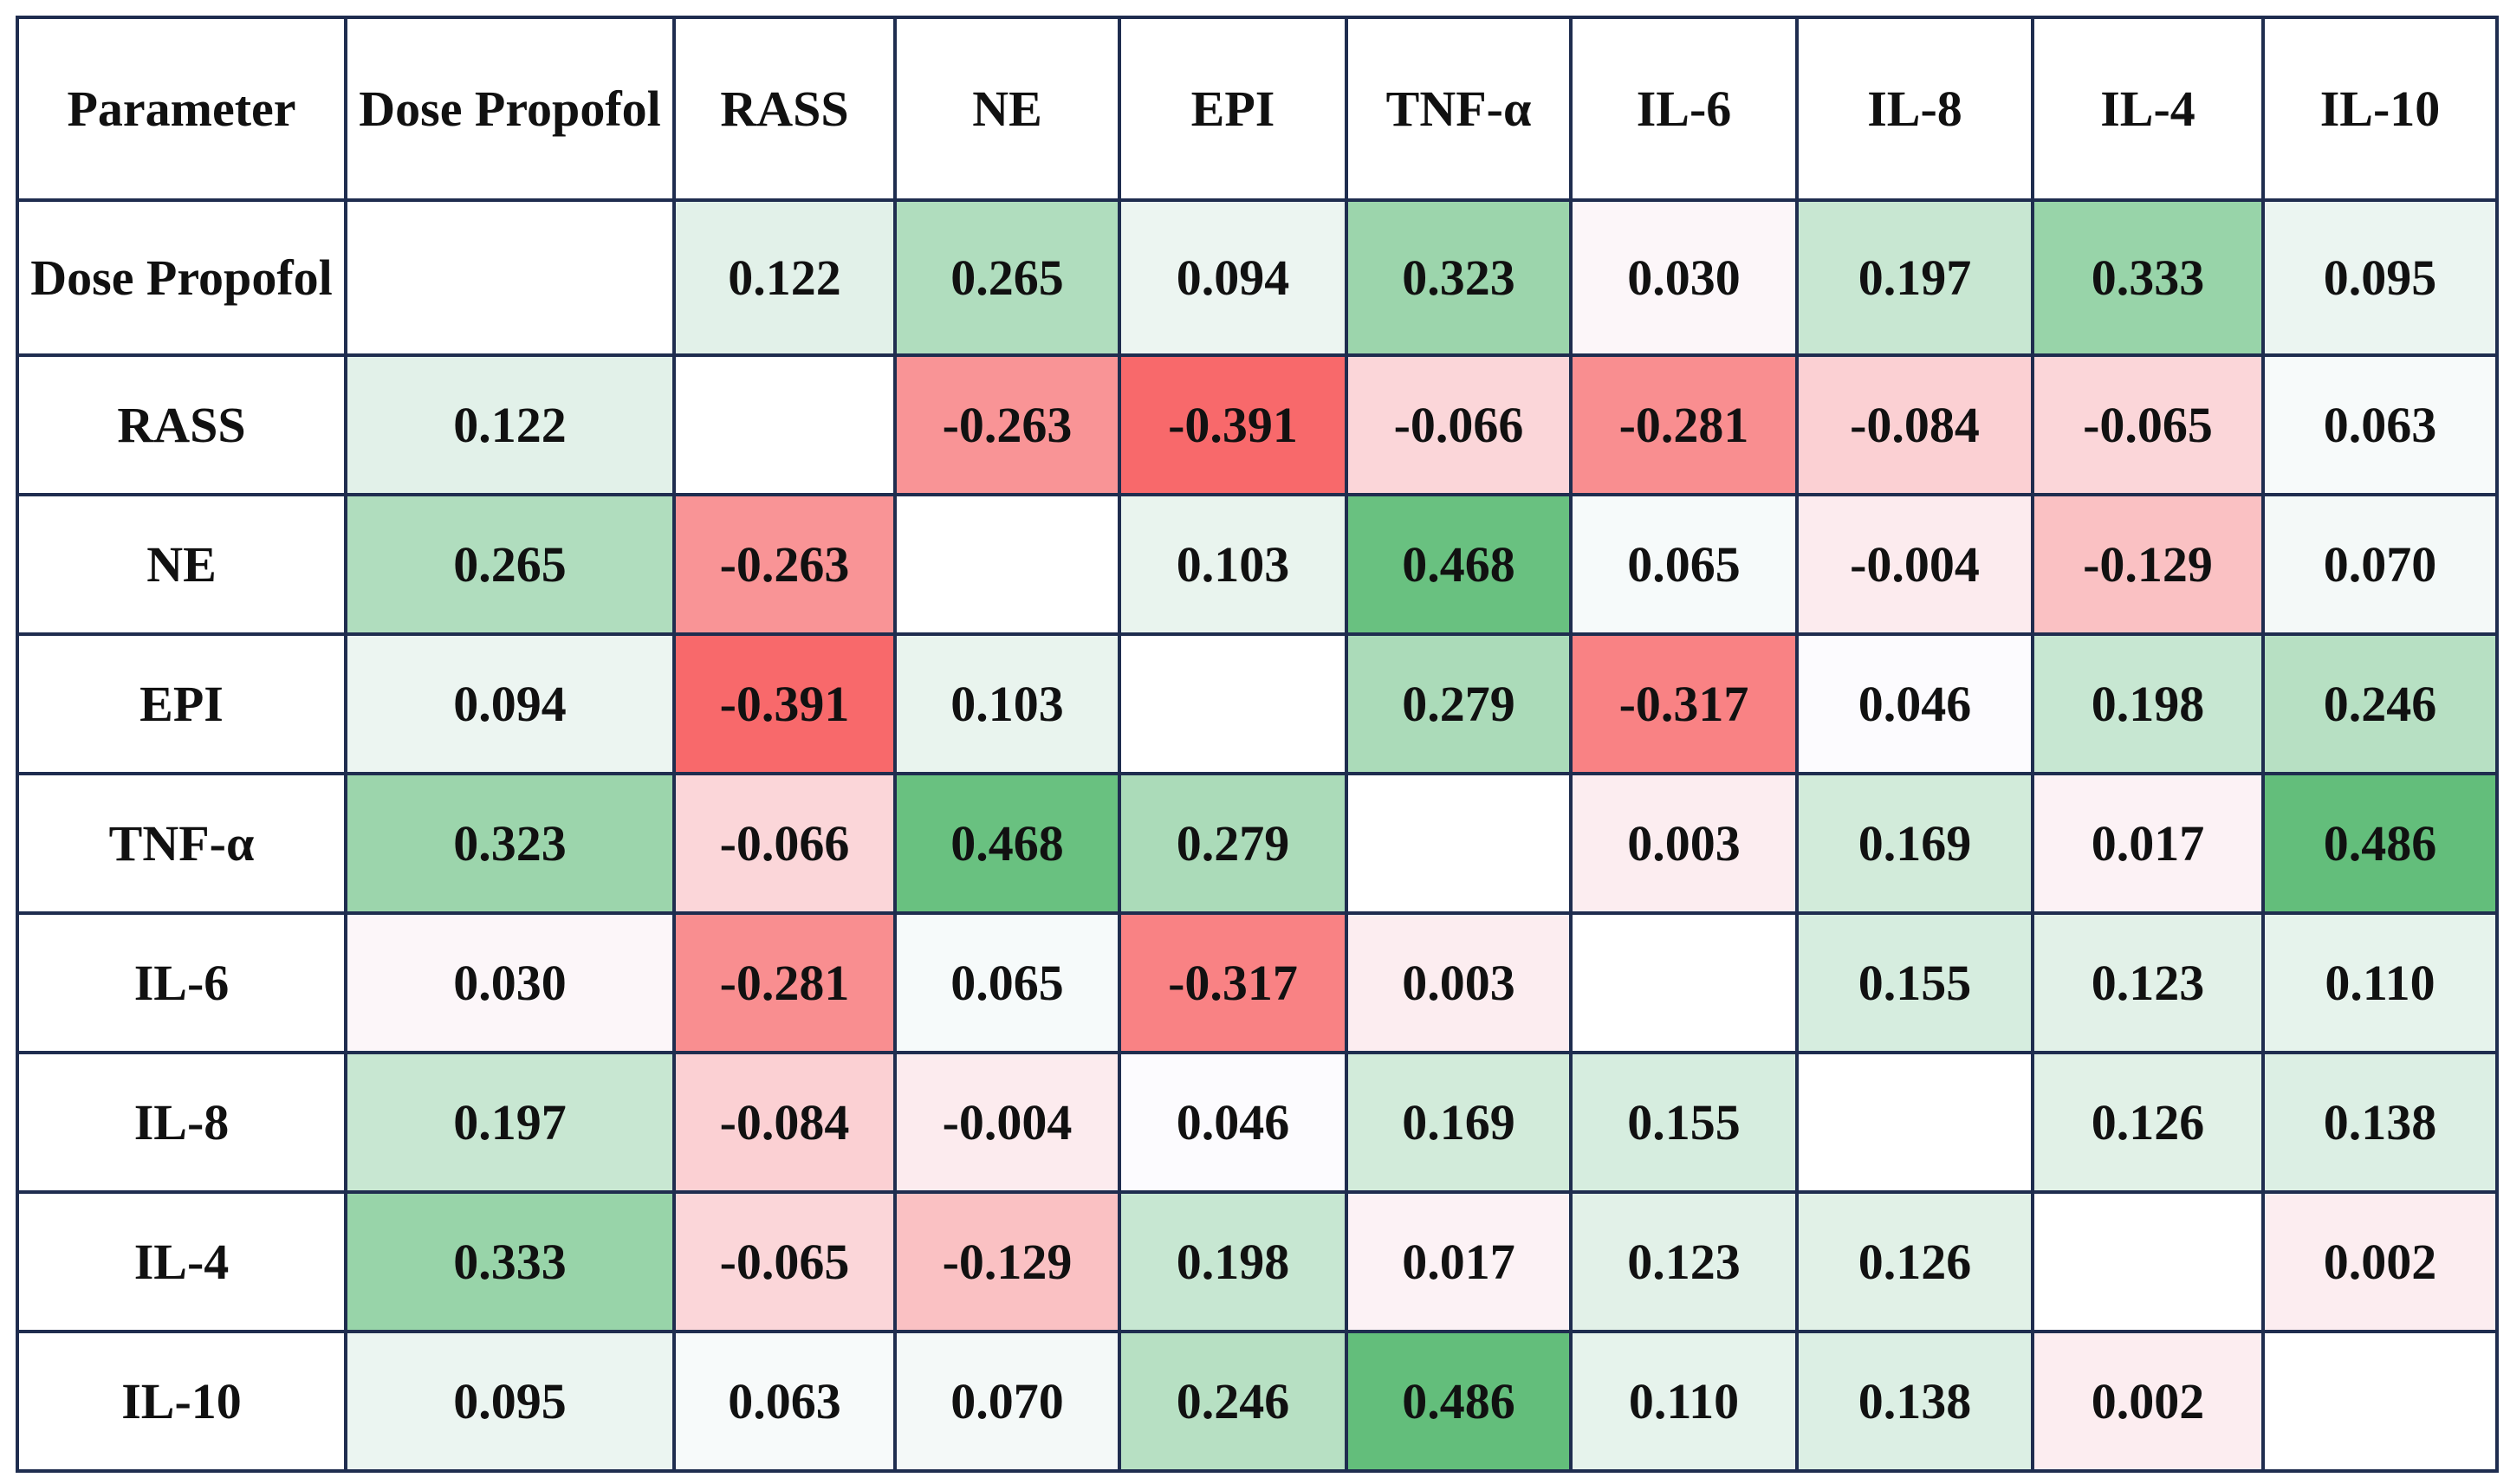  What do you see at coordinates (510, 109) in the screenshot?
I see `column-header: Dose Propofol` at bounding box center [510, 109].